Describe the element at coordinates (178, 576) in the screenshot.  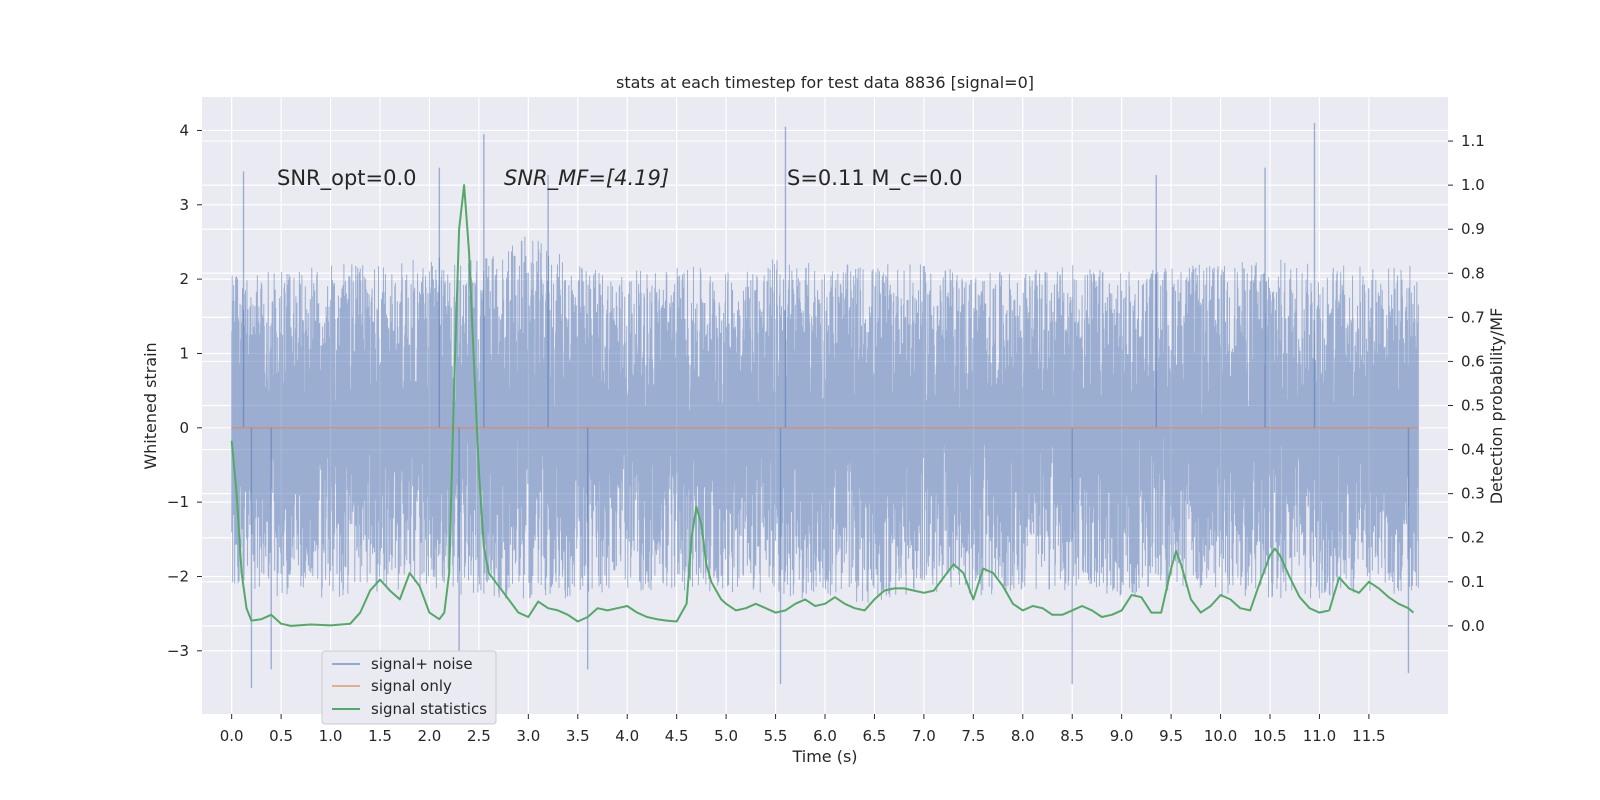
I see `y-tick-label: −2` at that location.